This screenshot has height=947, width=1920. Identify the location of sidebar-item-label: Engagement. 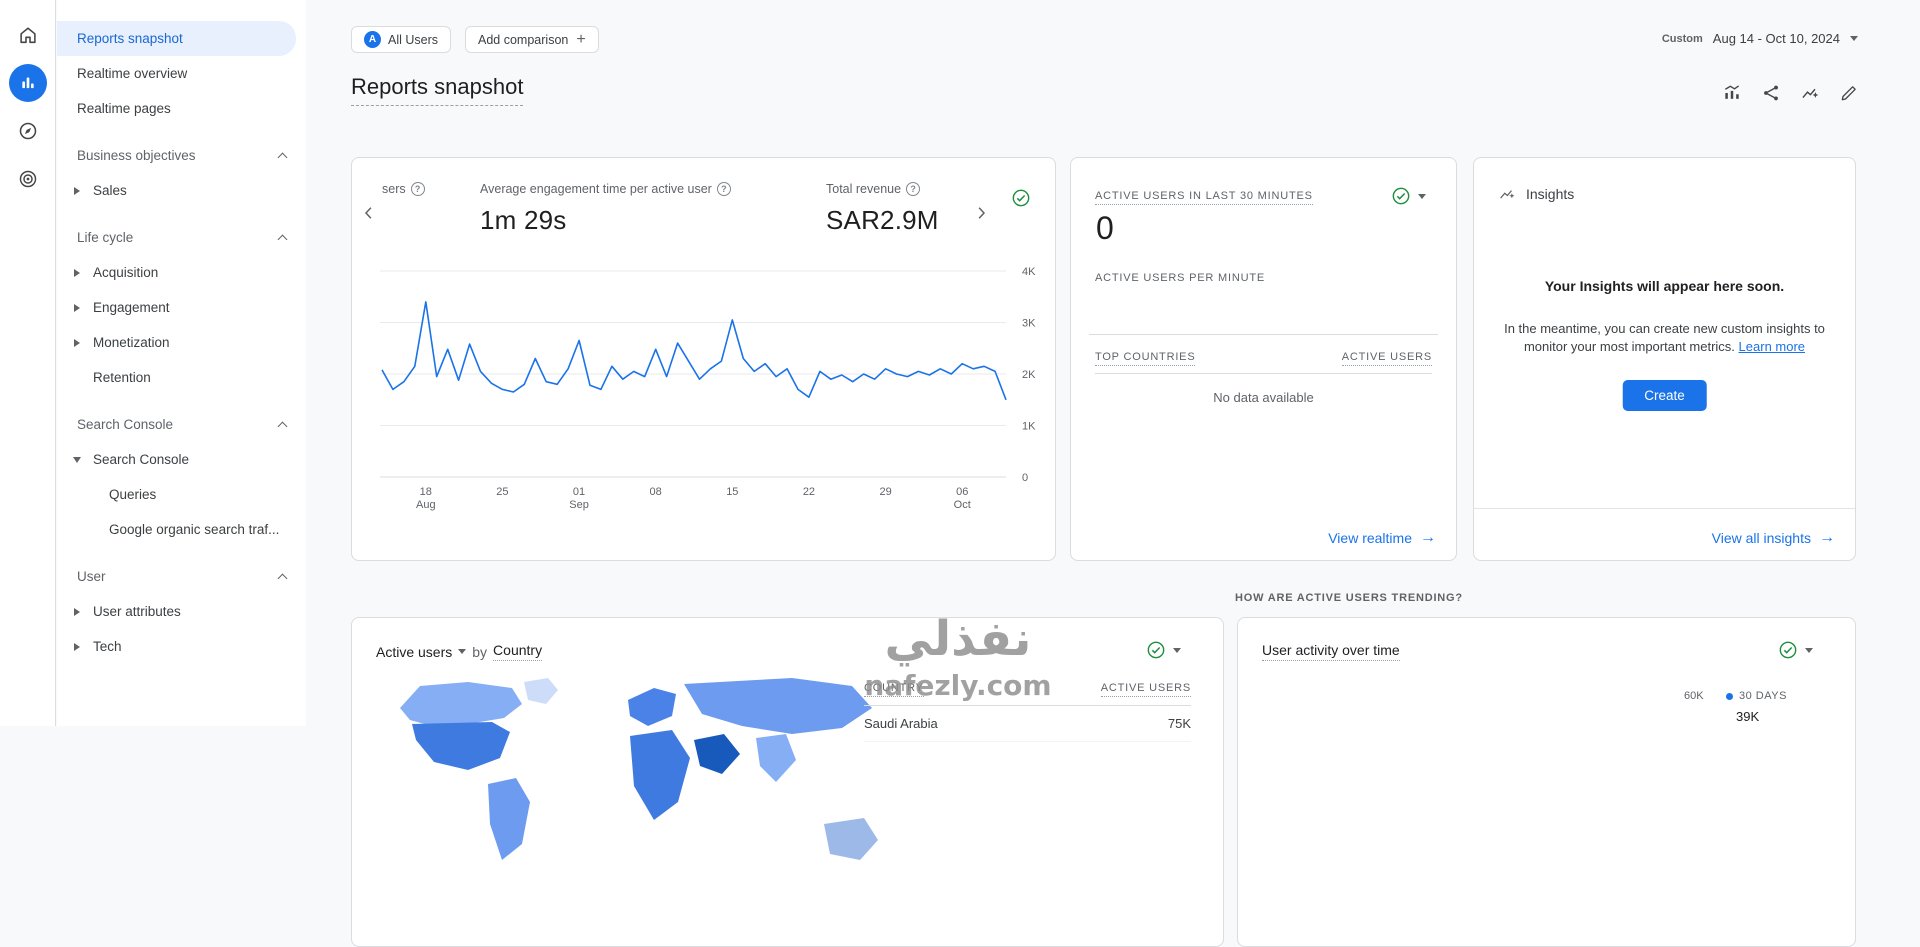
(131, 307).